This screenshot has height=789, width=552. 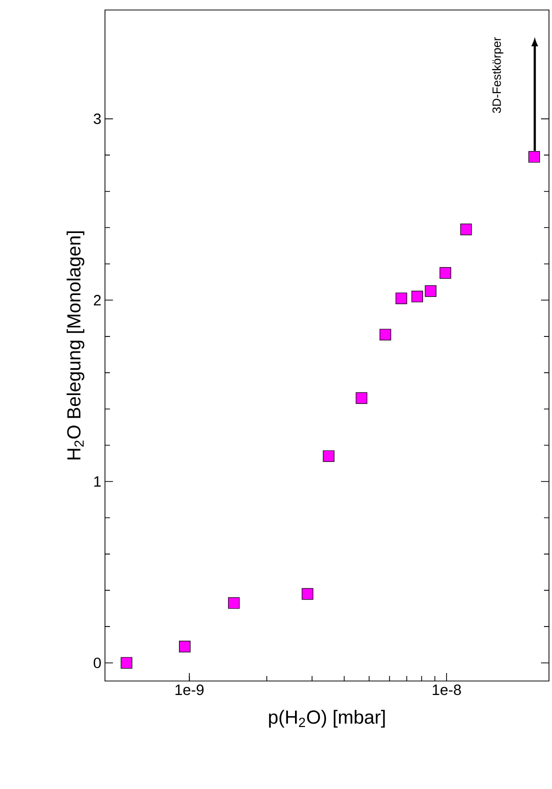 What do you see at coordinates (97, 481) in the screenshot?
I see `y-tick-label: 1` at bounding box center [97, 481].